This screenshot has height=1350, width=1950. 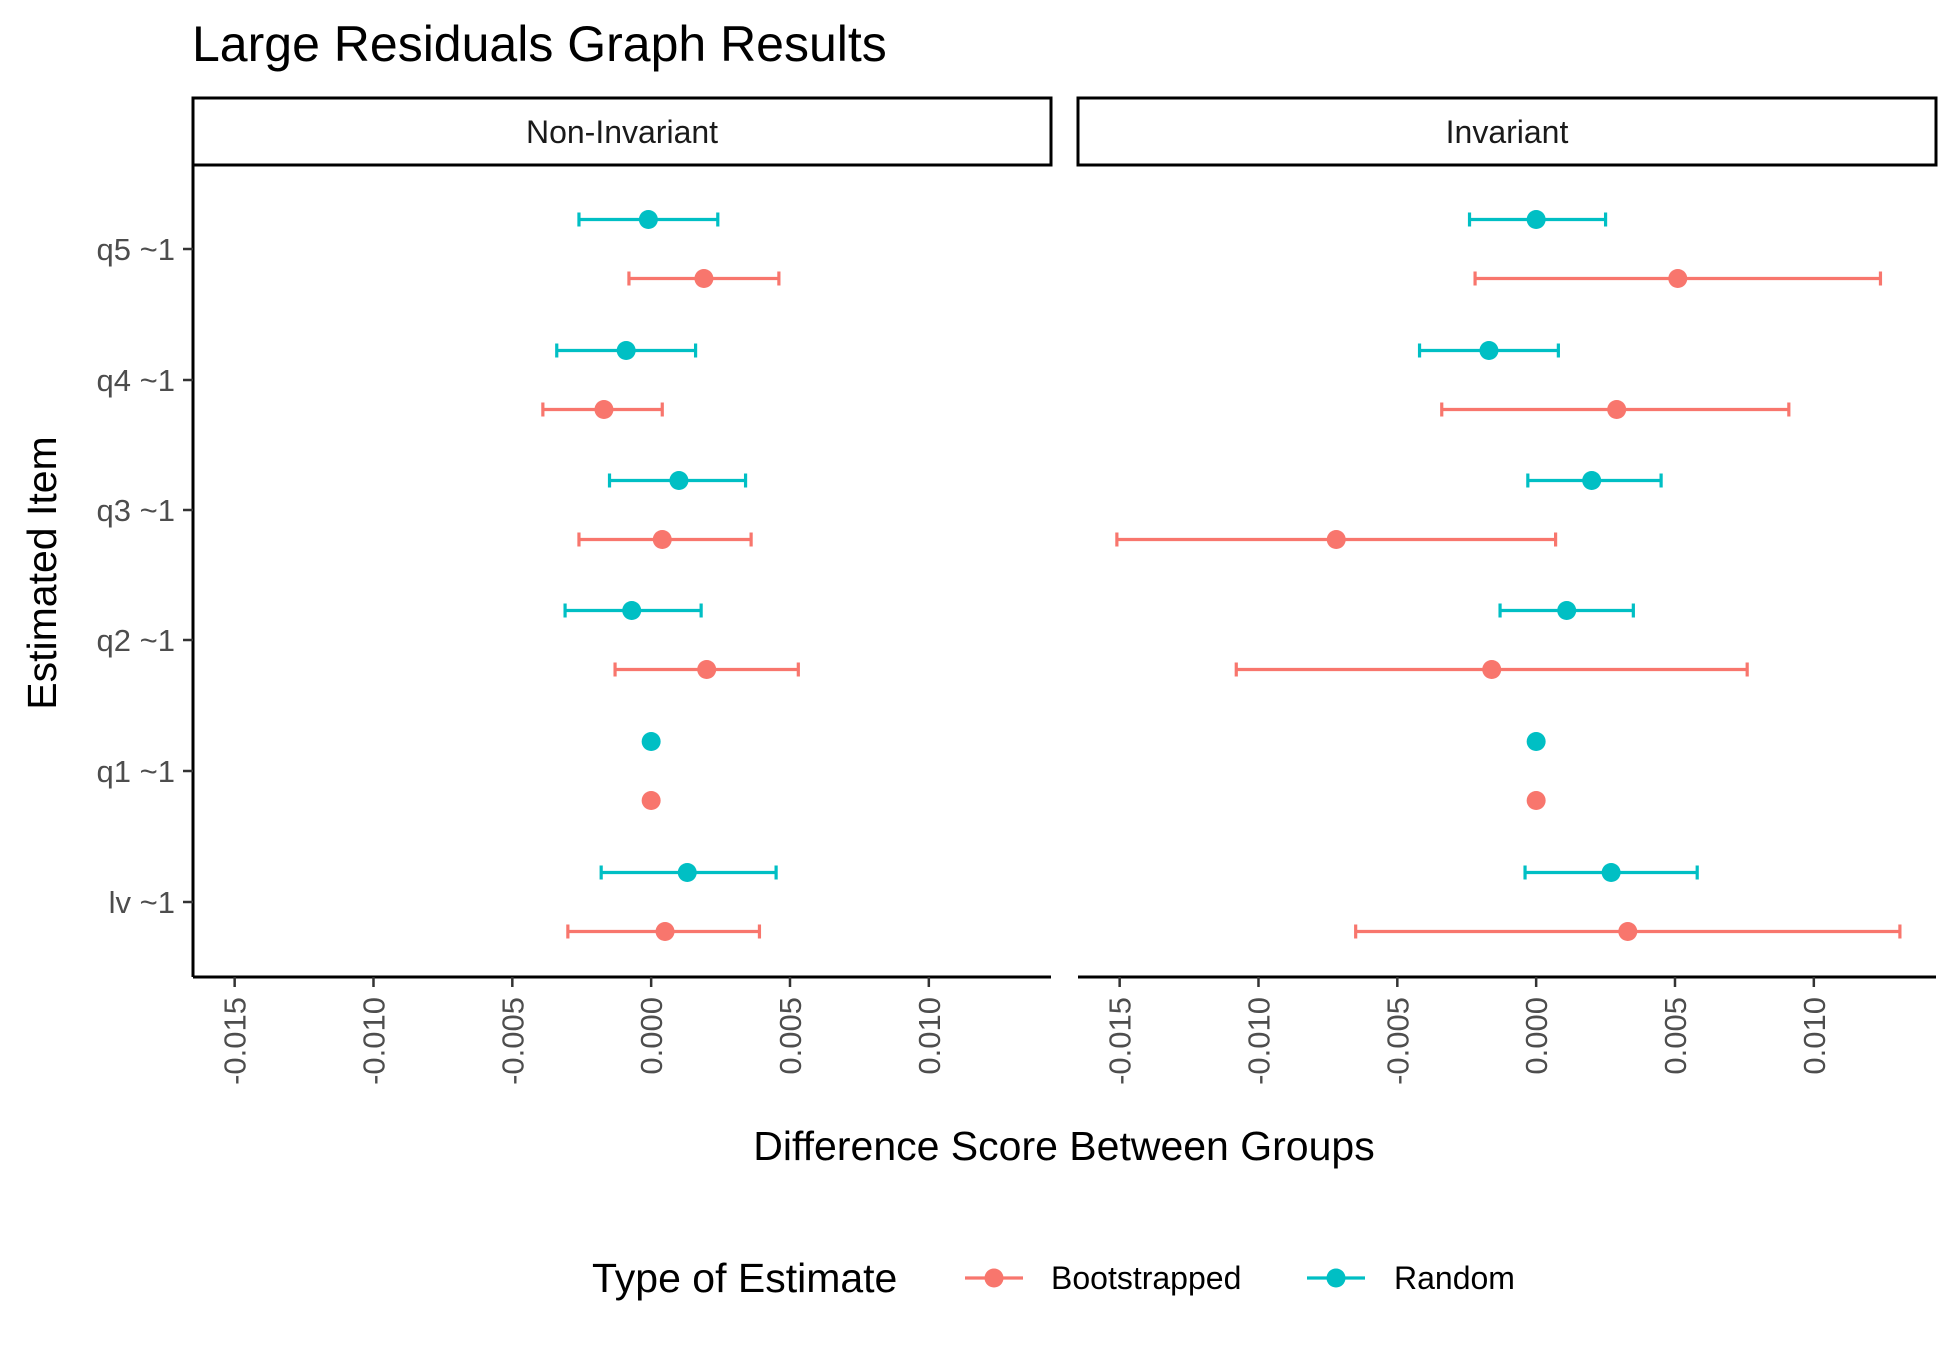 What do you see at coordinates (539, 44) in the screenshot?
I see `chart-title: Large Residuals Graph Results` at bounding box center [539, 44].